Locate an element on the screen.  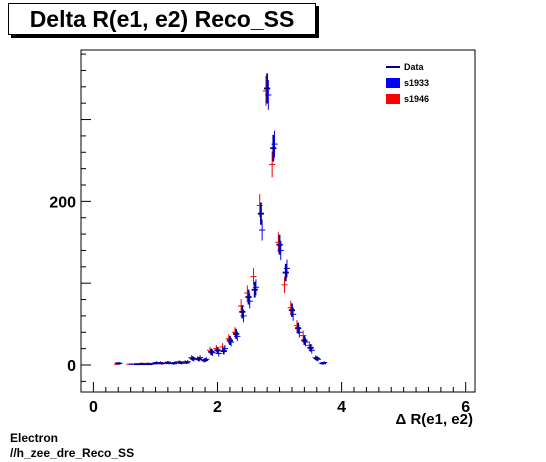
legend-item-s1946: s1946 is located at coordinates (407, 99).